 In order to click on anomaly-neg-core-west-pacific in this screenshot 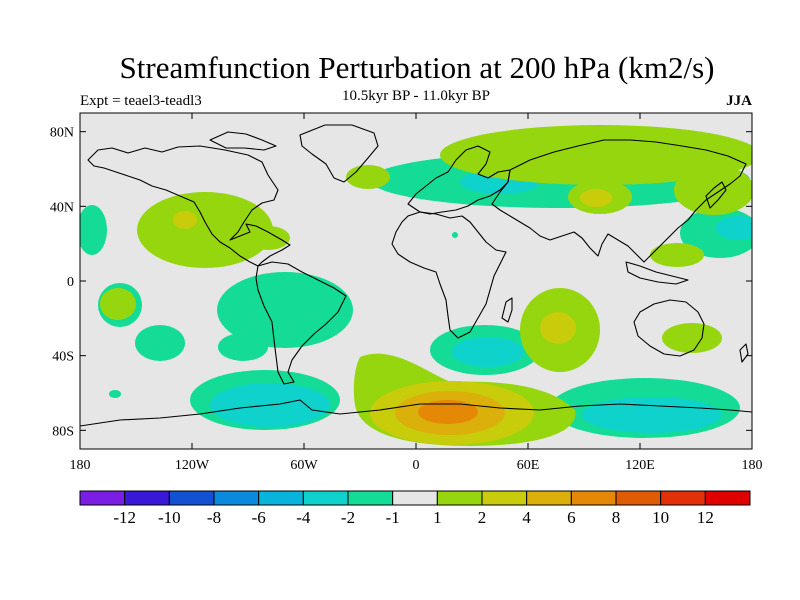, I will do `click(734, 228)`.